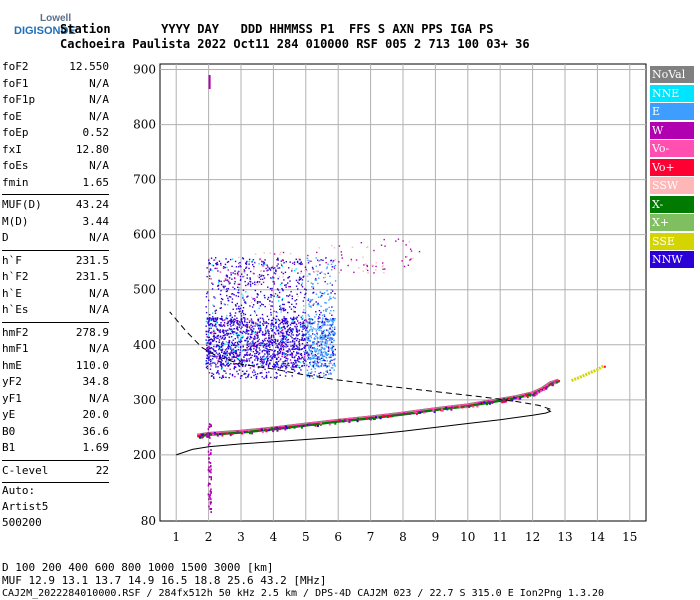  I want to click on param-value: 22, so click(102, 470).